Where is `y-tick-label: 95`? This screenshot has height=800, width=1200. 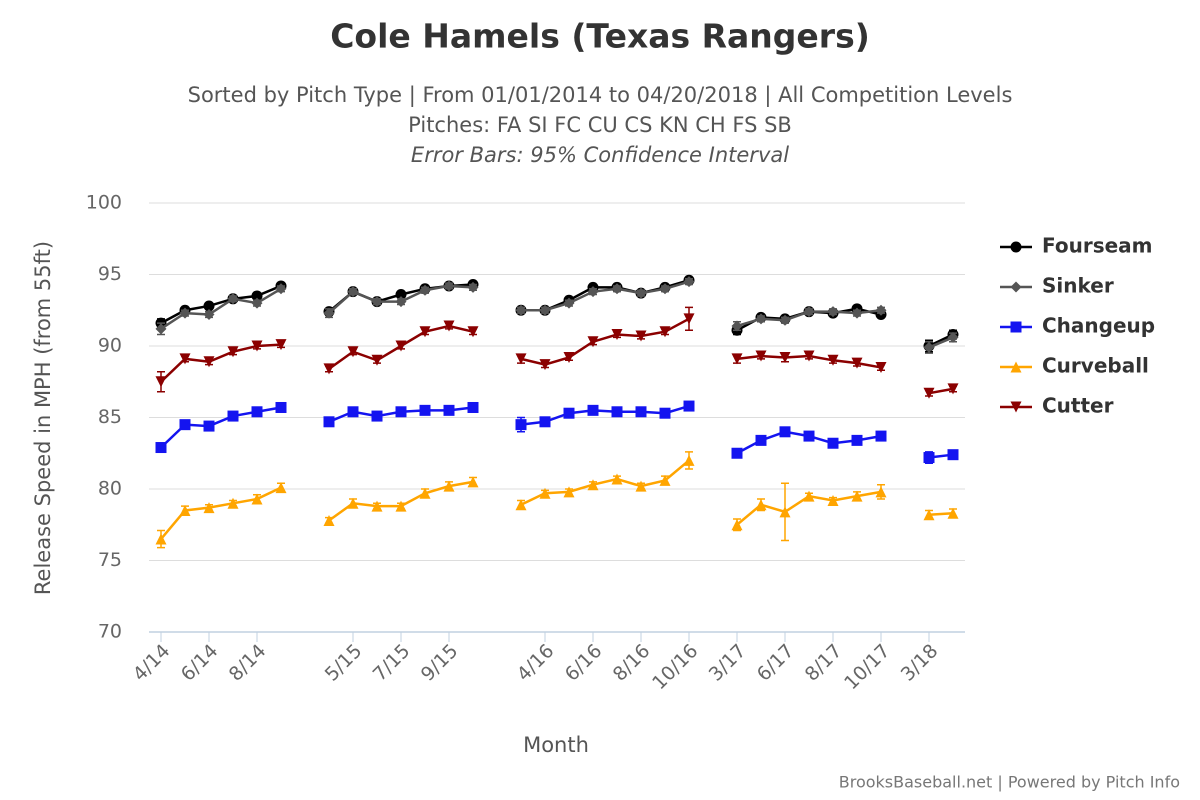
y-tick-label: 95 is located at coordinates (110, 274).